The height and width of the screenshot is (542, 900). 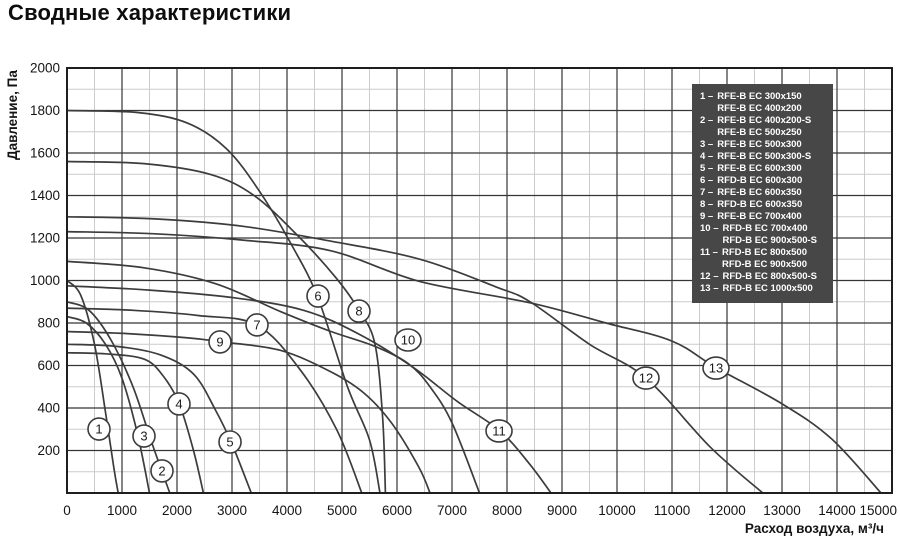 I want to click on svg-text: 5, so click(x=229, y=442).